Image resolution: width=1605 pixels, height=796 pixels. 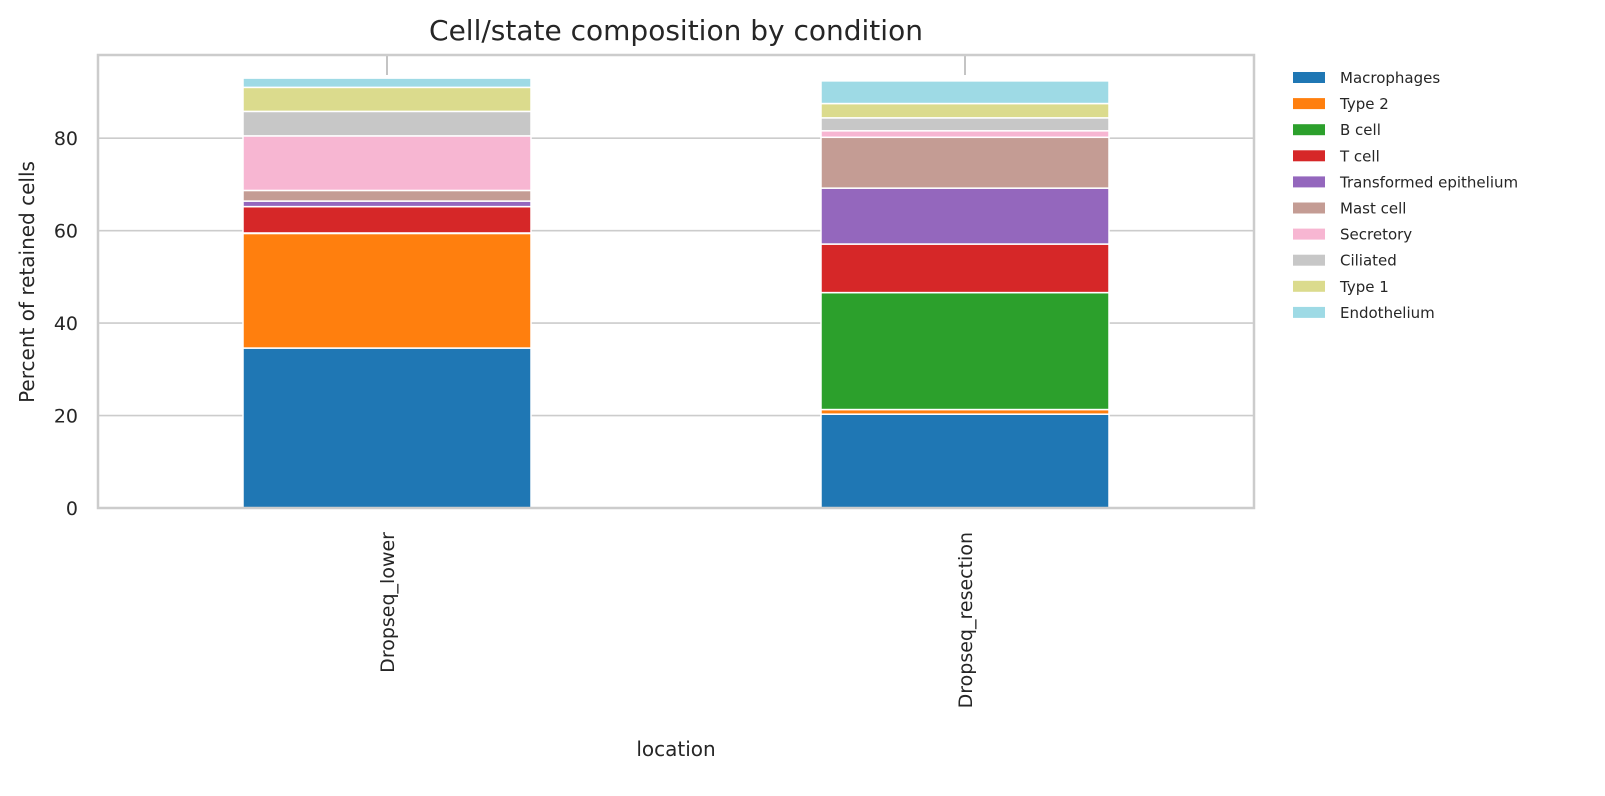 What do you see at coordinates (1364, 287) in the screenshot?
I see `legend-label: Type 1` at bounding box center [1364, 287].